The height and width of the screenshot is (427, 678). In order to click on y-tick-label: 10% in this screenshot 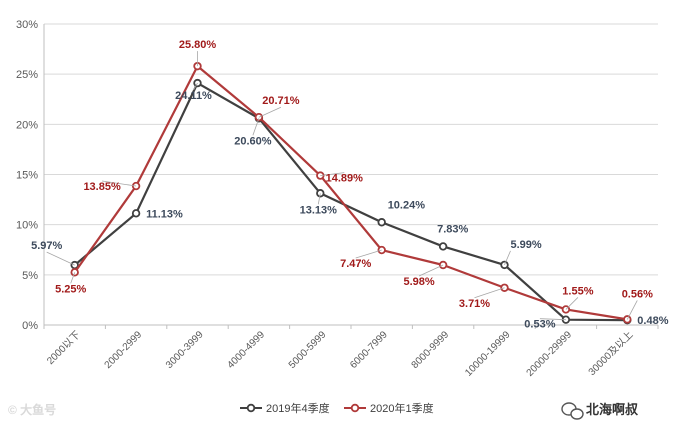, I will do `click(27, 226)`.